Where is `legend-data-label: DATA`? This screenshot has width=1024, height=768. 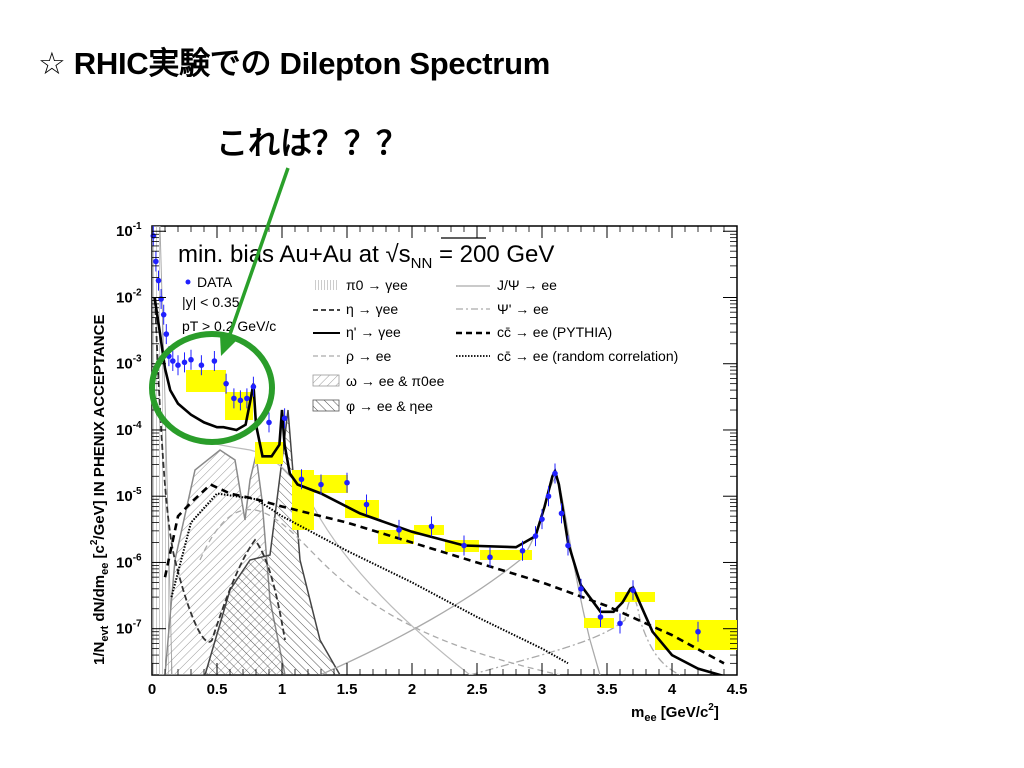
legend-data-label: DATA is located at coordinates (215, 282).